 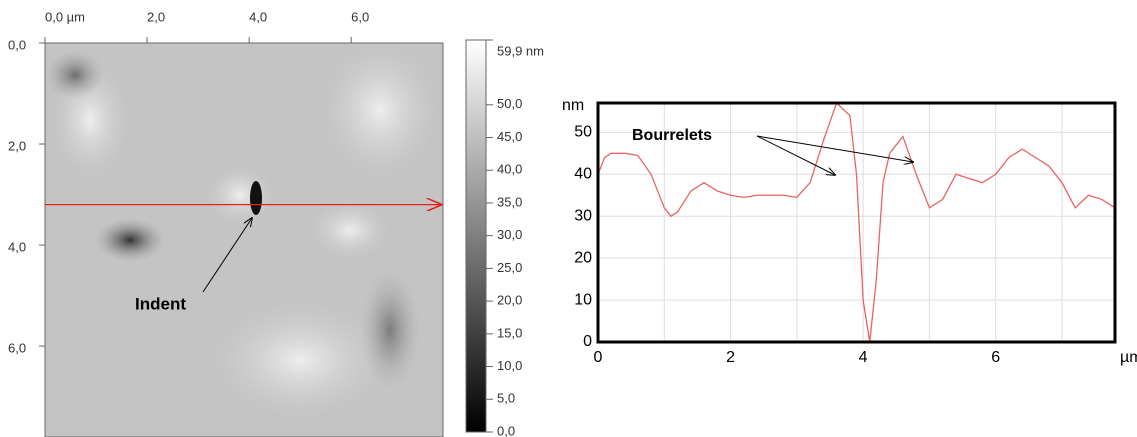 I want to click on x-axis-label: µm, so click(x=1128, y=357).